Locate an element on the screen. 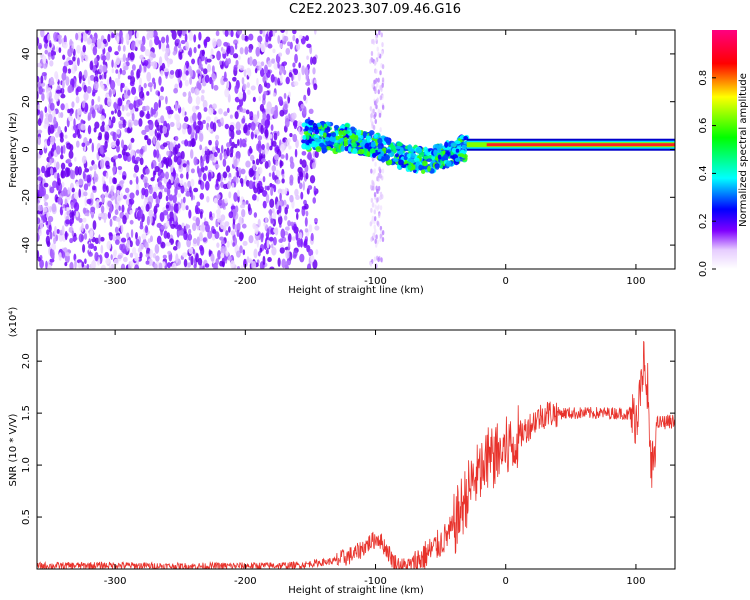 Image resolution: width=750 pixels, height=600 pixels. x-tick-label: -300 is located at coordinates (115, 581).